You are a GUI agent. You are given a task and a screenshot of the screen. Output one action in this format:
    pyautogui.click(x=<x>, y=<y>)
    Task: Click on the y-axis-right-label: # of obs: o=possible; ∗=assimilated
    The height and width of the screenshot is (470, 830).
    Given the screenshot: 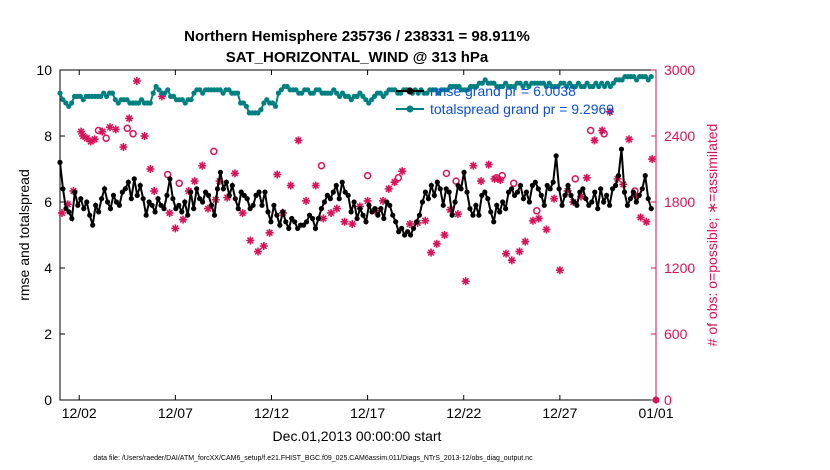 What is the action you would take?
    pyautogui.click(x=712, y=235)
    